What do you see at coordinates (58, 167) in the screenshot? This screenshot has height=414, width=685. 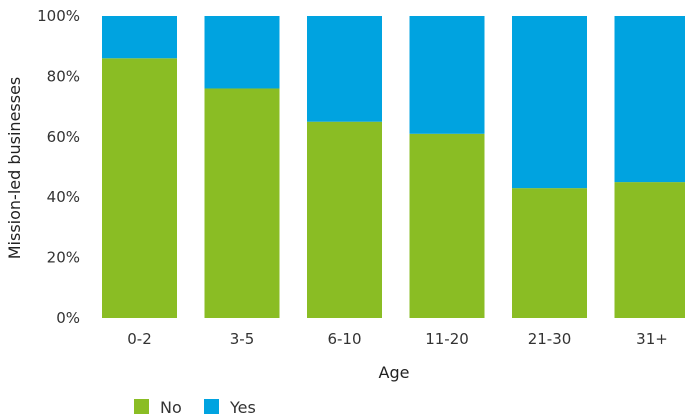 I see `y-axis-ticks: 0% 20% 40% 60% 80% 100%` at bounding box center [58, 167].